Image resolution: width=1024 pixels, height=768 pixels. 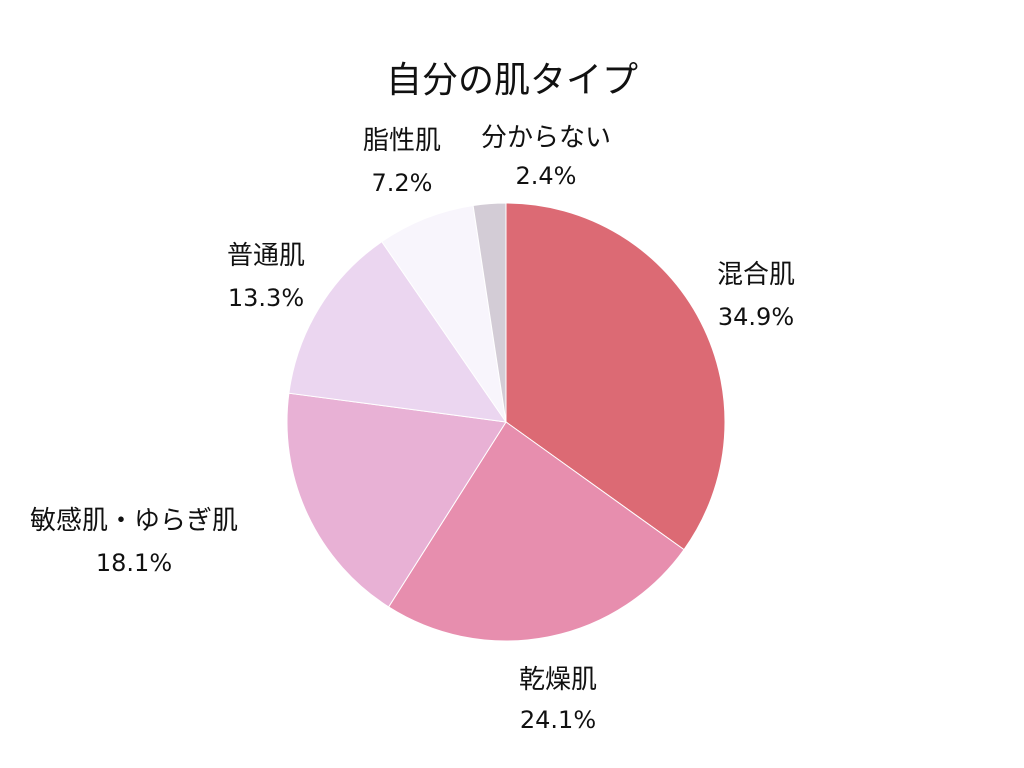 I want to click on slice-category-label: 普通肌, so click(x=266, y=256).